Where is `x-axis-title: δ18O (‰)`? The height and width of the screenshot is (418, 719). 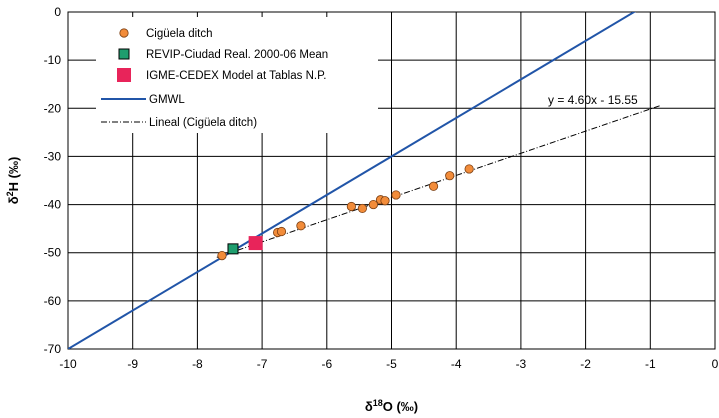 x-axis-title: δ18O (‰) is located at coordinates (391, 406).